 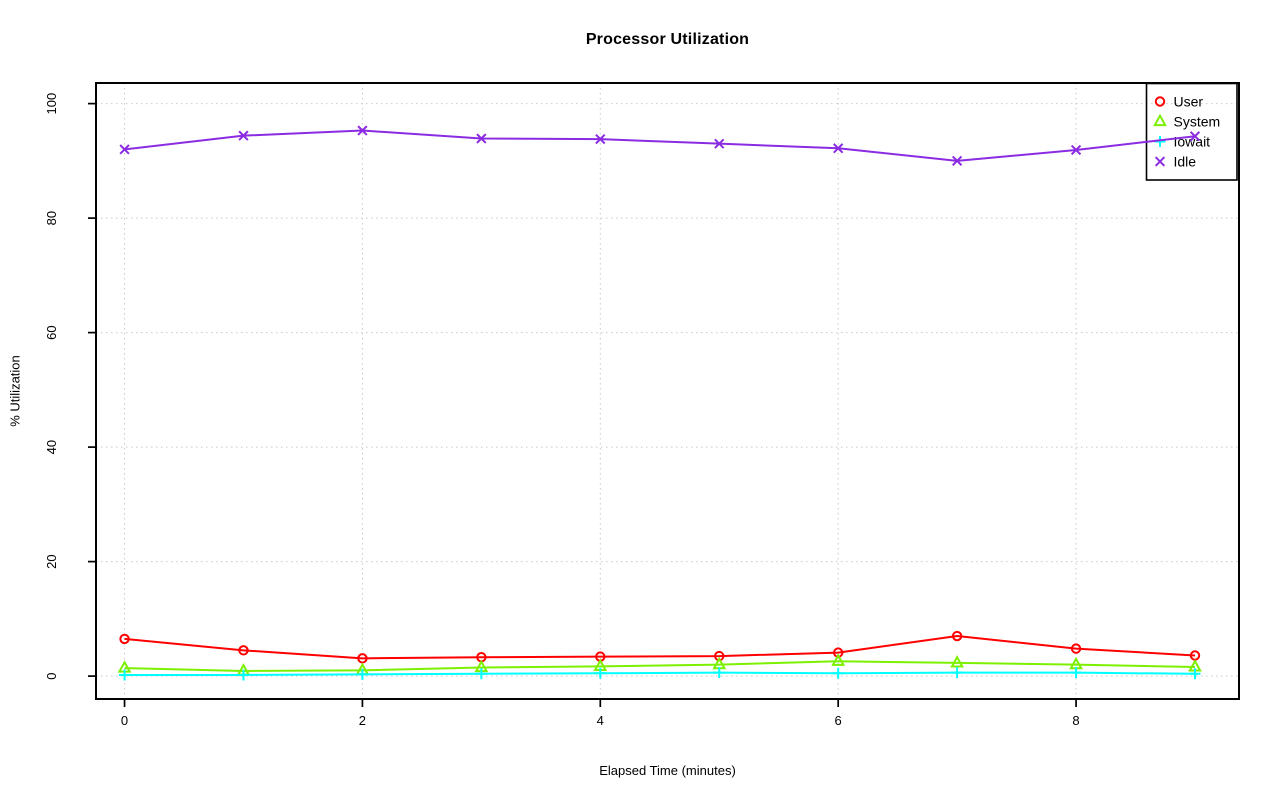 I want to click on y-tick-label: 40, so click(x=51, y=447).